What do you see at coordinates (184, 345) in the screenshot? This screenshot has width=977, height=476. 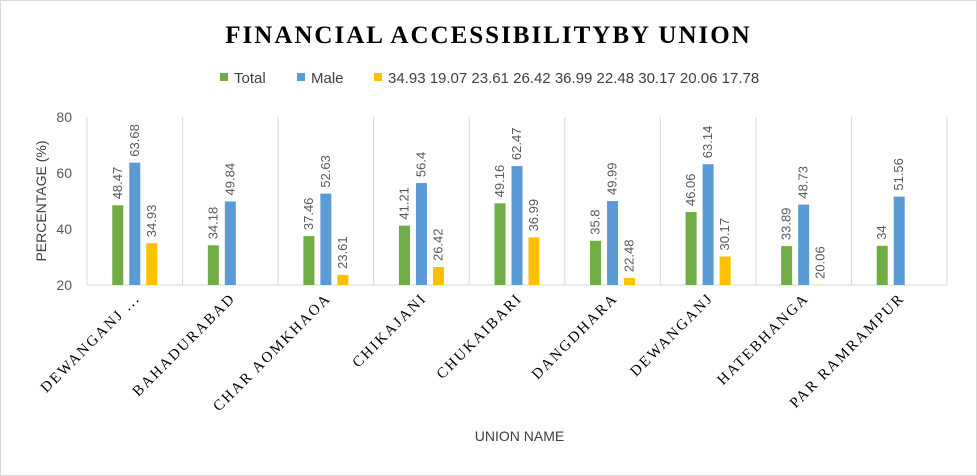 I see `category-label: BAHADURABAD` at bounding box center [184, 345].